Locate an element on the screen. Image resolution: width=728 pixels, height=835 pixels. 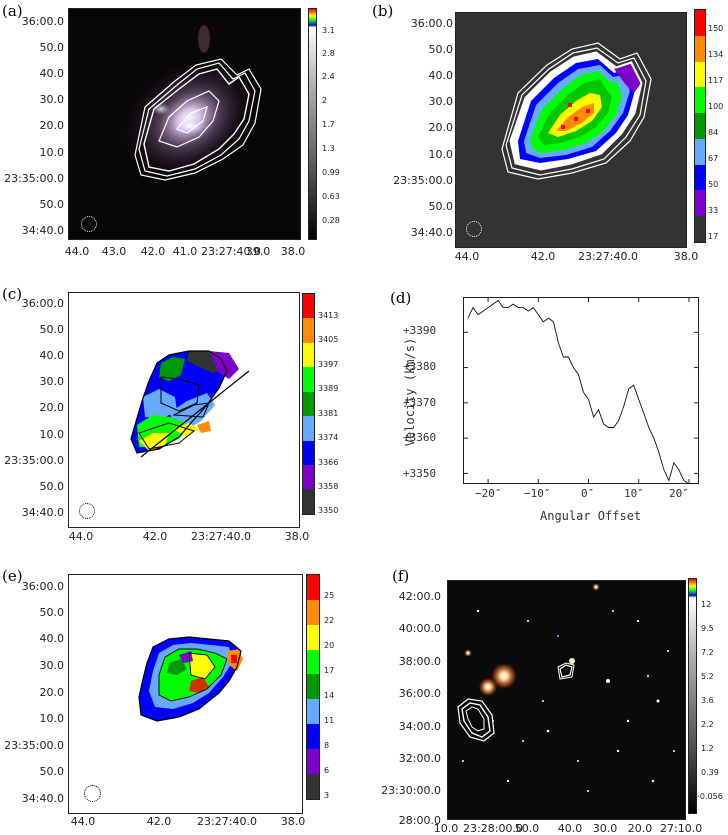
colorbar-label: 0.39 is located at coordinates (710, 772).